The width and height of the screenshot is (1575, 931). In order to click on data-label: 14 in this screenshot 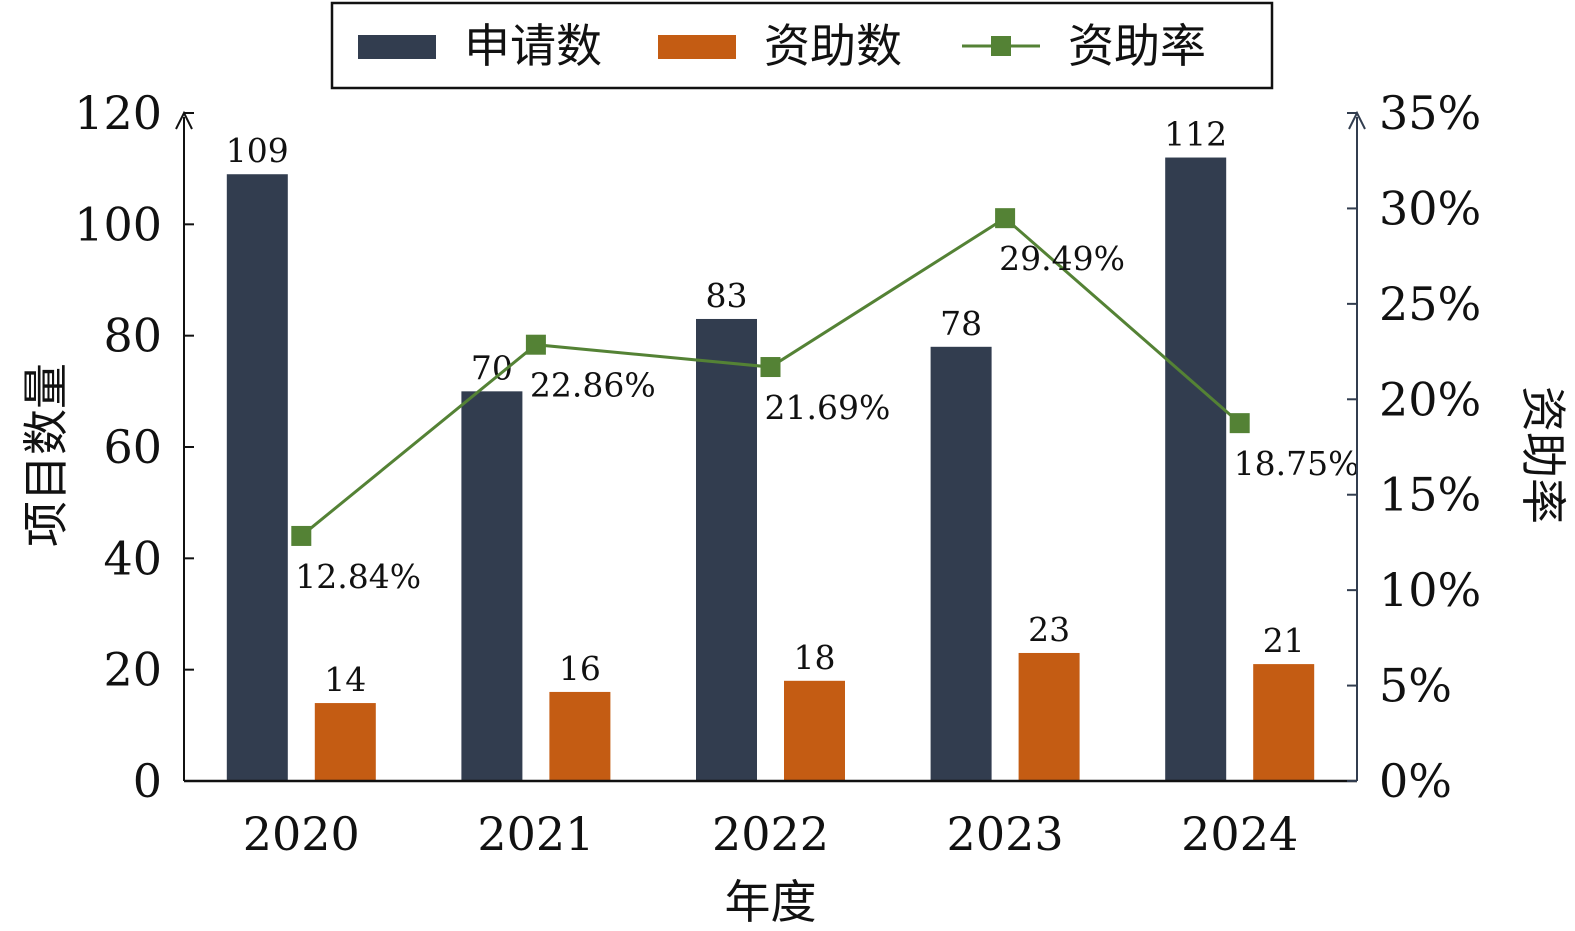, I will do `click(345, 679)`.